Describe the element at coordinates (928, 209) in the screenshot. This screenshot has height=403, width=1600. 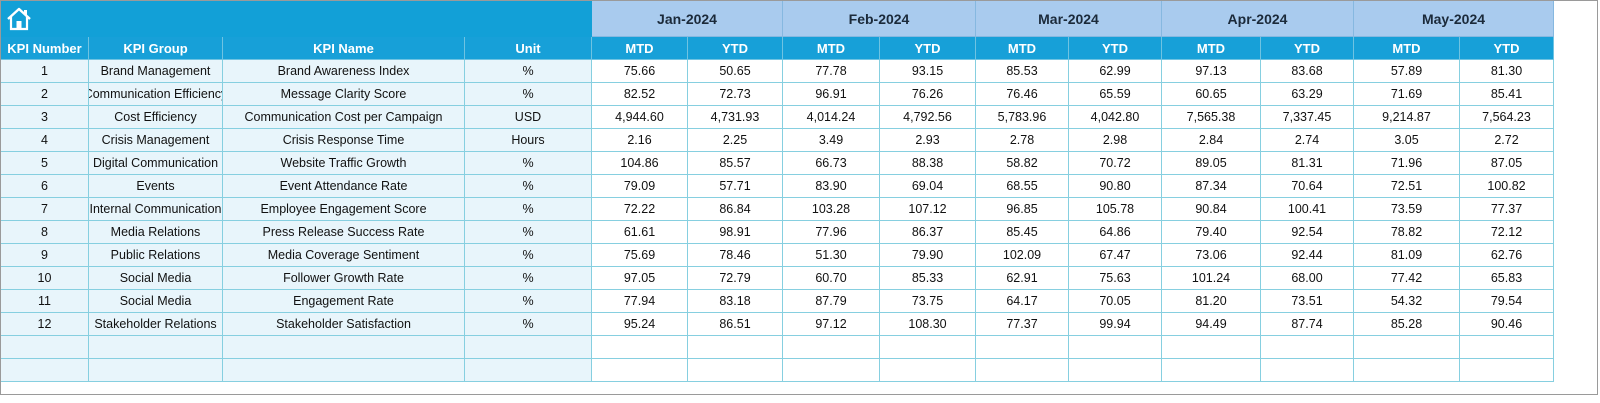
I see `value-cell: 107.12` at that location.